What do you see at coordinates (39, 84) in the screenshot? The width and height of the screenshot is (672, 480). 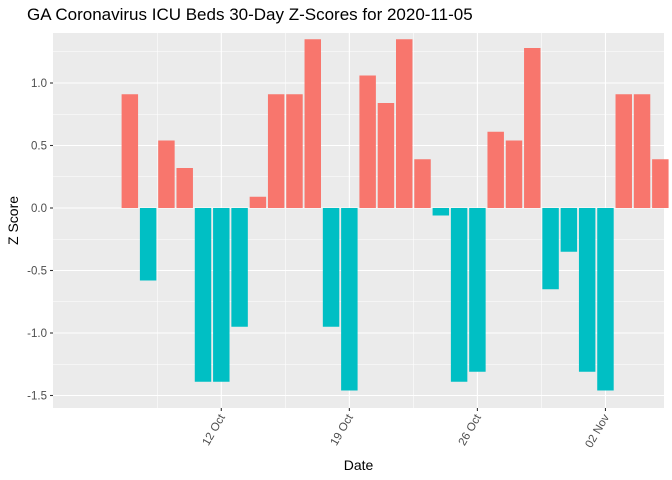 I see `y-tick-label: 1.0` at bounding box center [39, 84].